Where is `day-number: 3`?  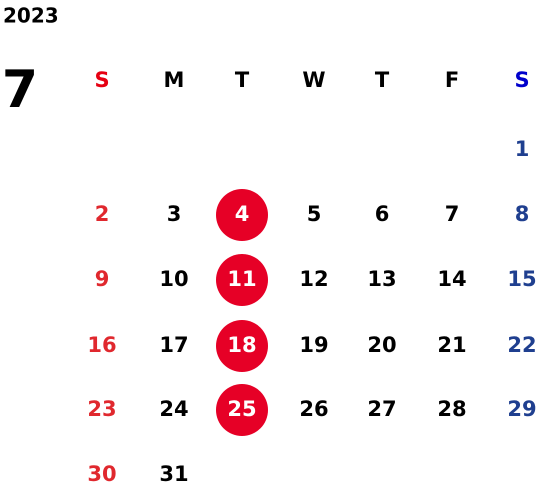
day-number: 3 is located at coordinates (174, 214).